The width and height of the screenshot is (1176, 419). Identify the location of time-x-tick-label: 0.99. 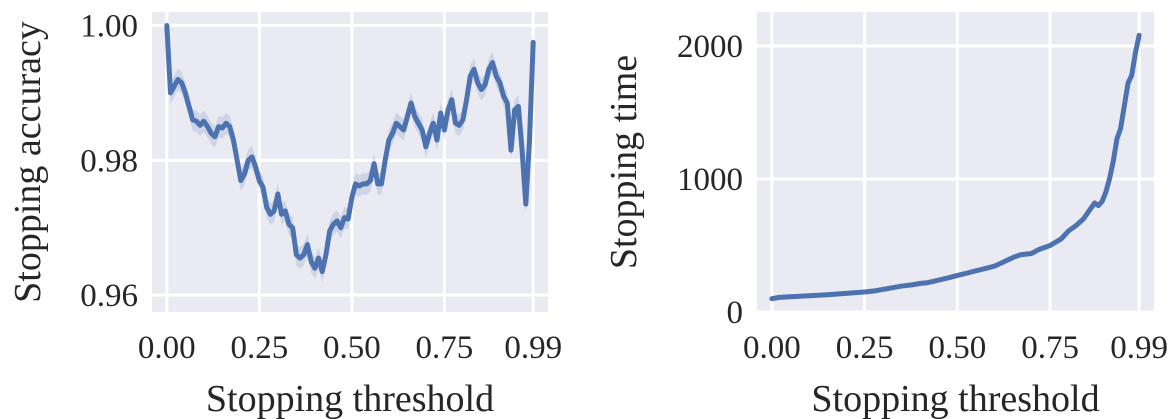
(1139, 348).